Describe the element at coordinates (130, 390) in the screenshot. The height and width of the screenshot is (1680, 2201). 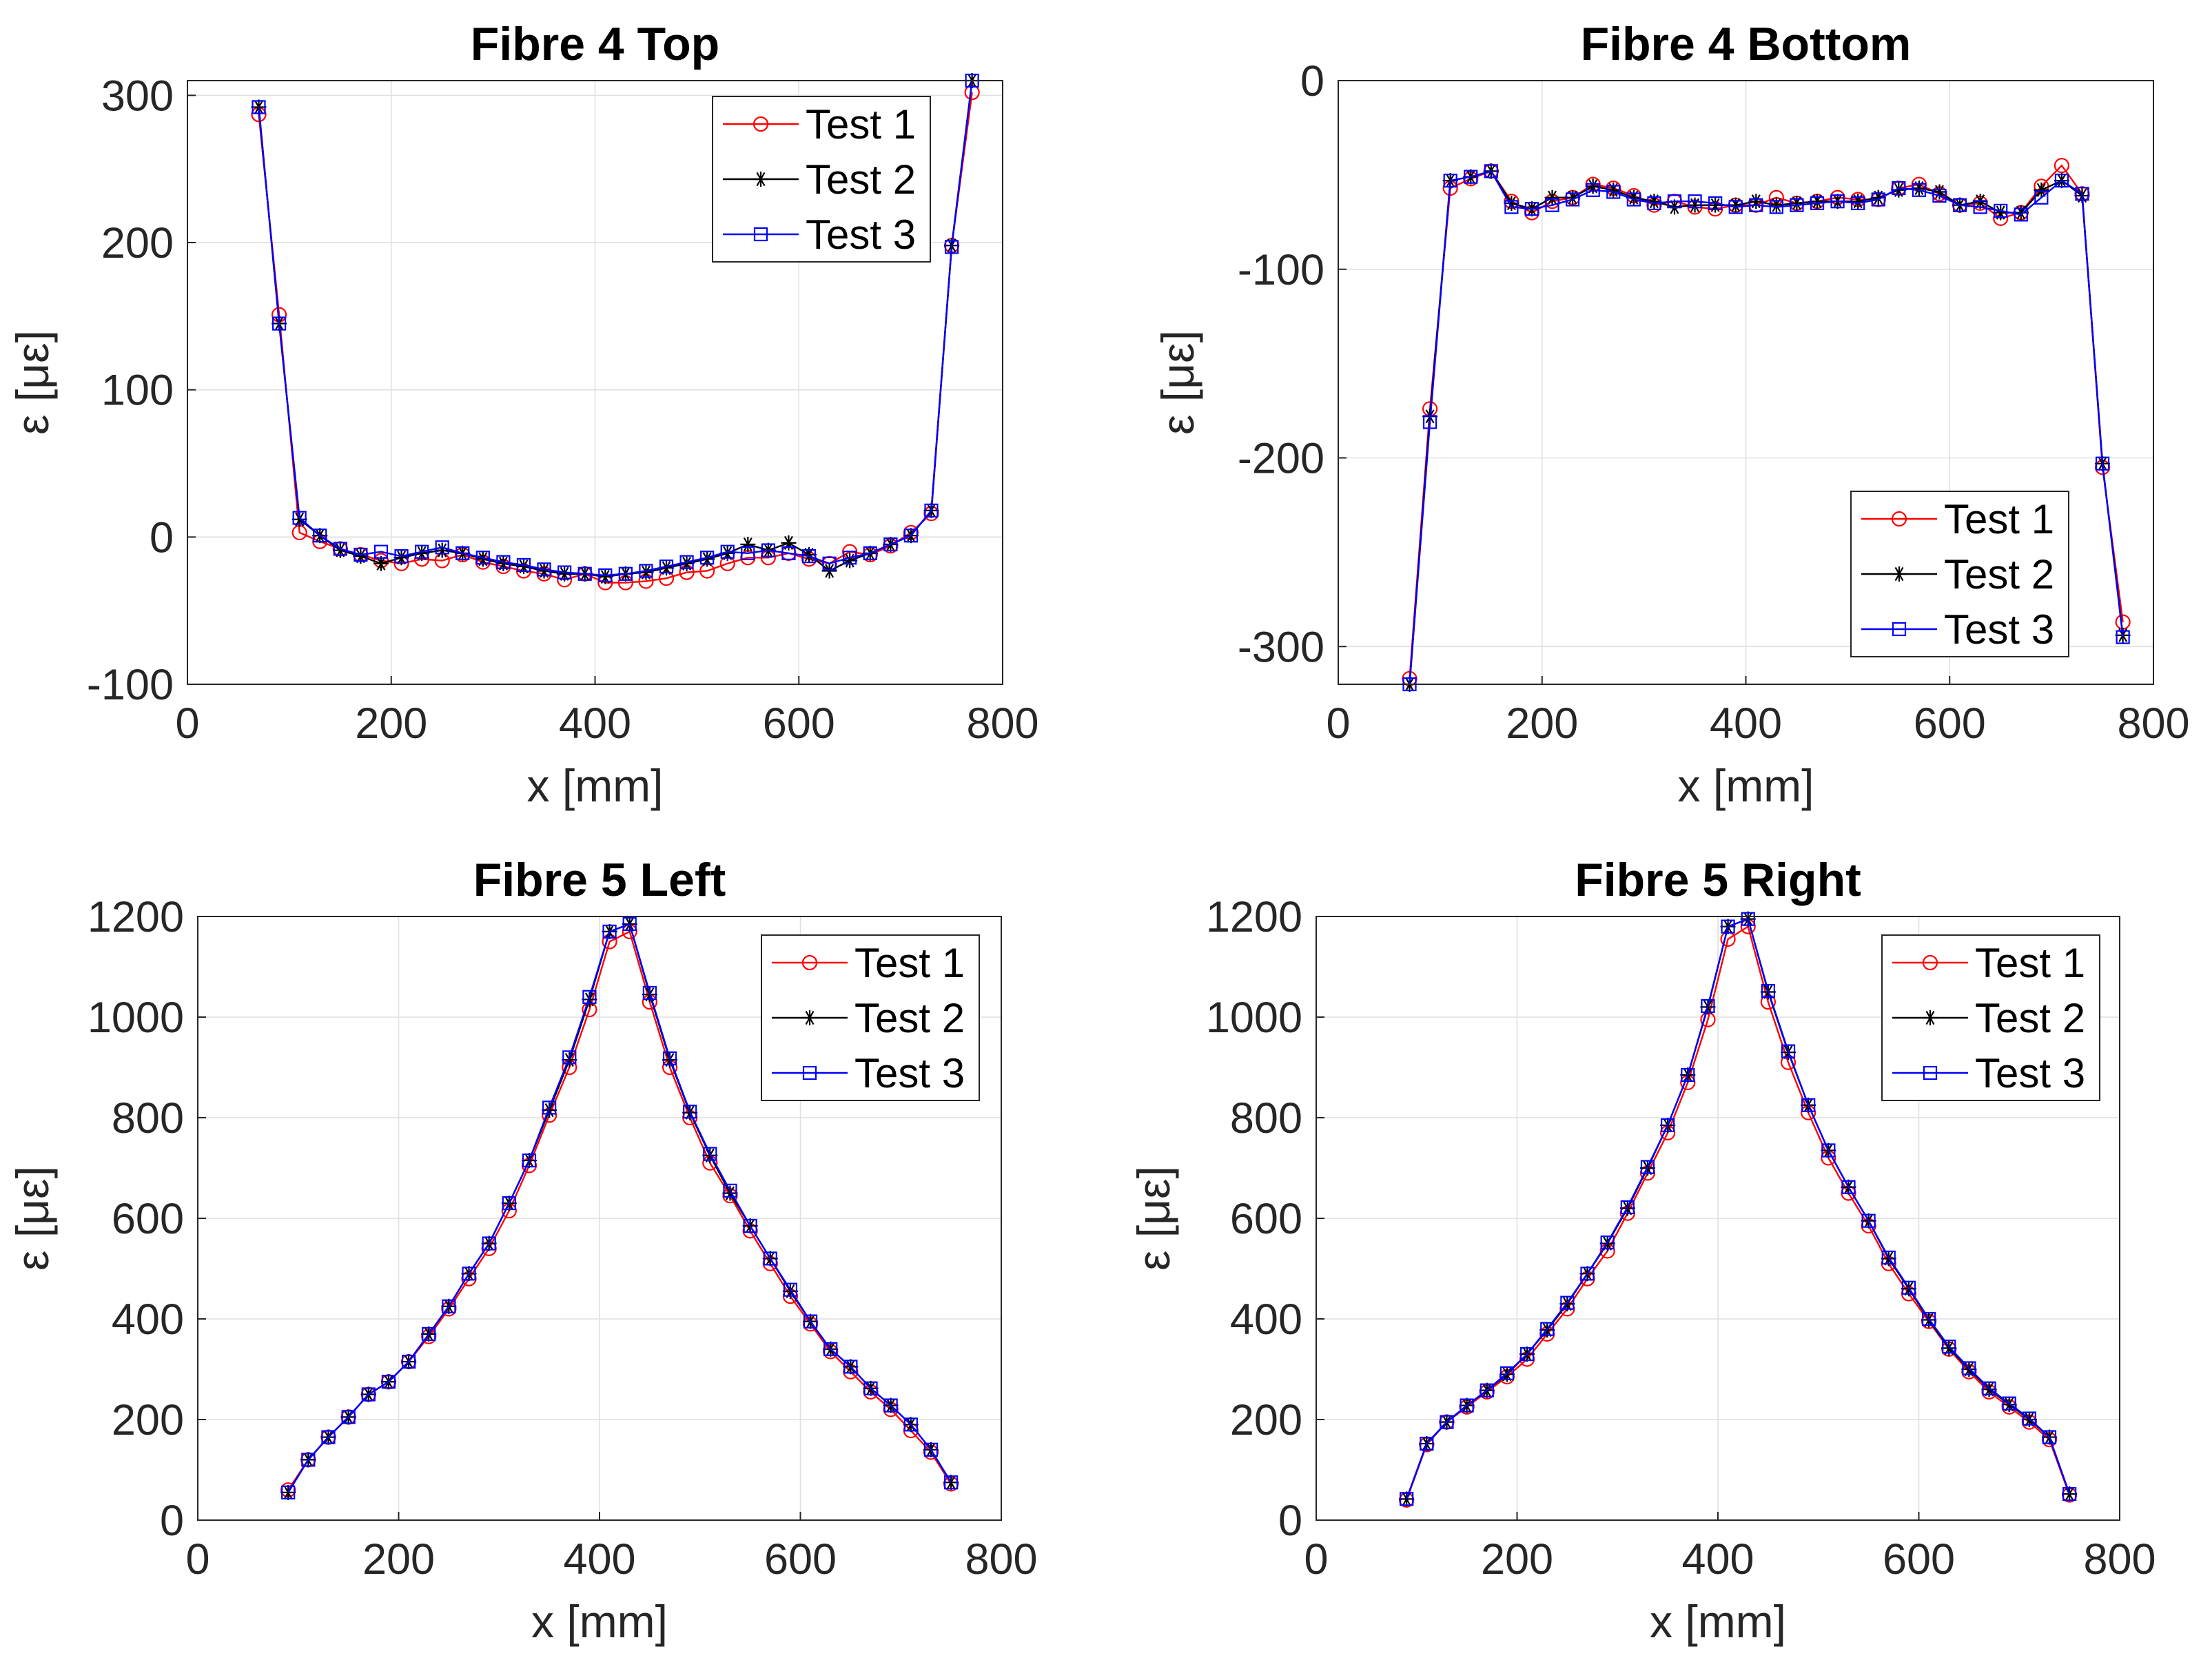
I see `y-tick-labels: -100 0 100 200 300` at that location.